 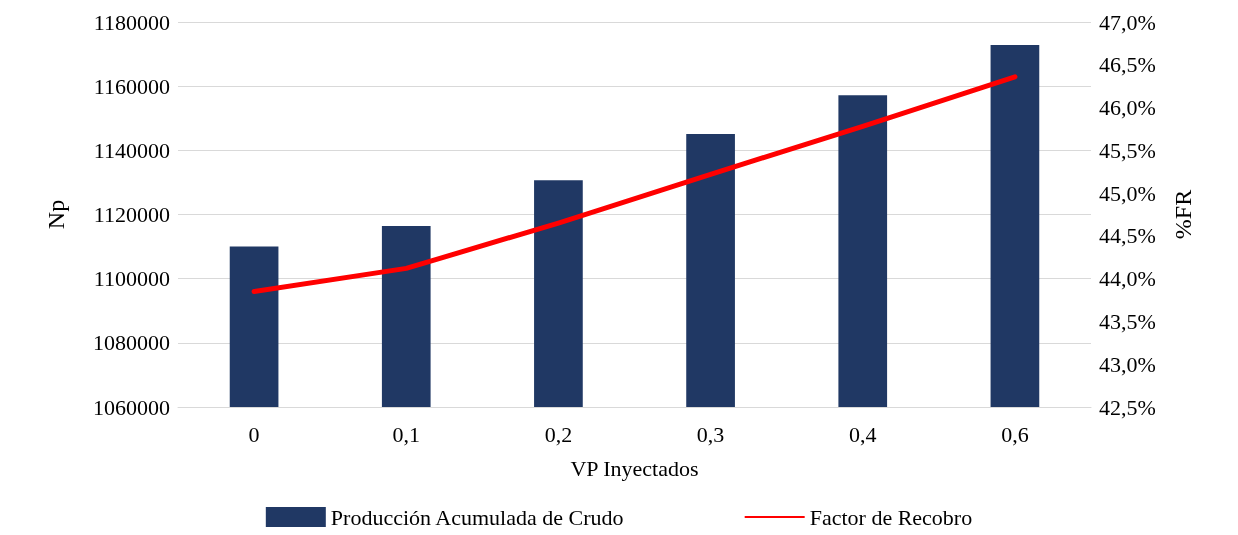 What do you see at coordinates (56, 214) in the screenshot?
I see `y-axis-title: Np` at bounding box center [56, 214].